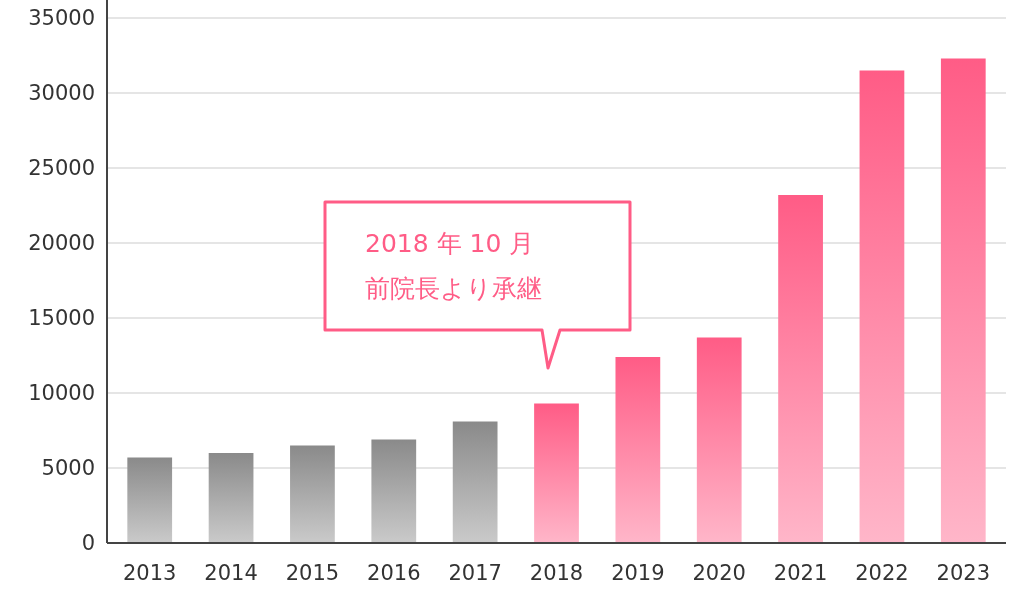 This screenshot has width=1026, height=592. What do you see at coordinates (149, 573) in the screenshot?
I see `x-tick-label: 2013` at bounding box center [149, 573].